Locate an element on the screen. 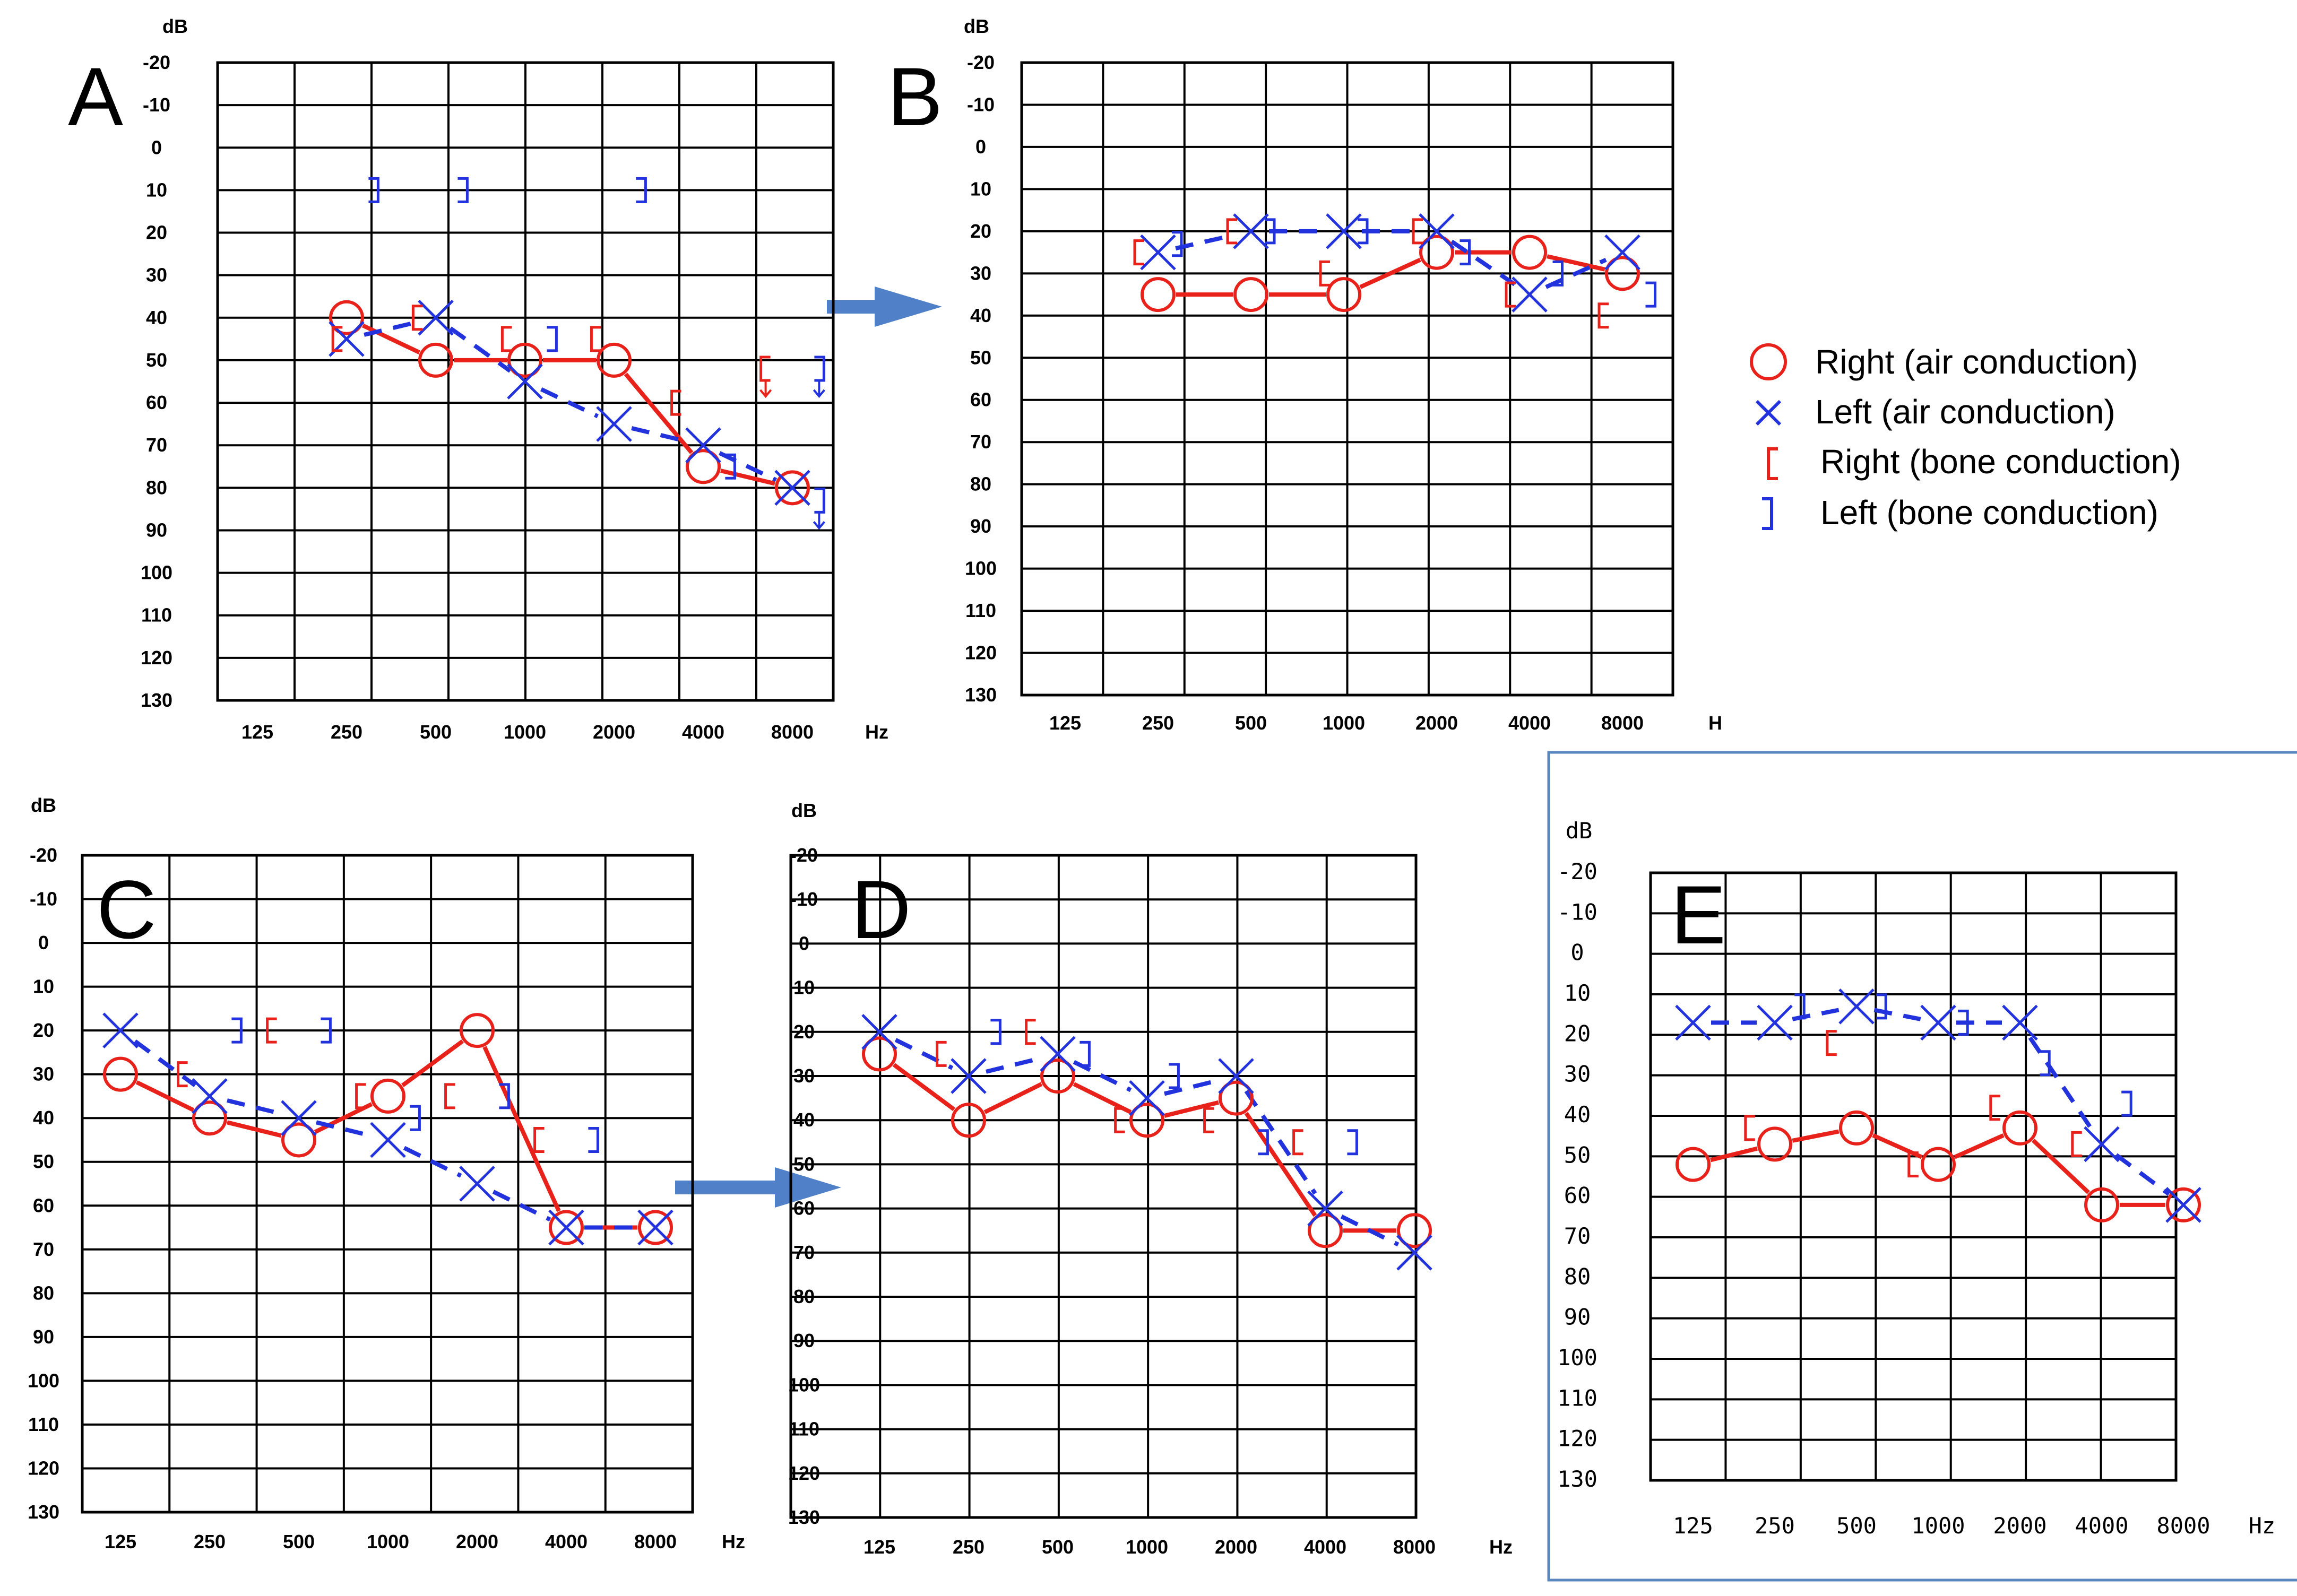 The image size is (2297, 1596). grid-e is located at coordinates (1913, 1176).